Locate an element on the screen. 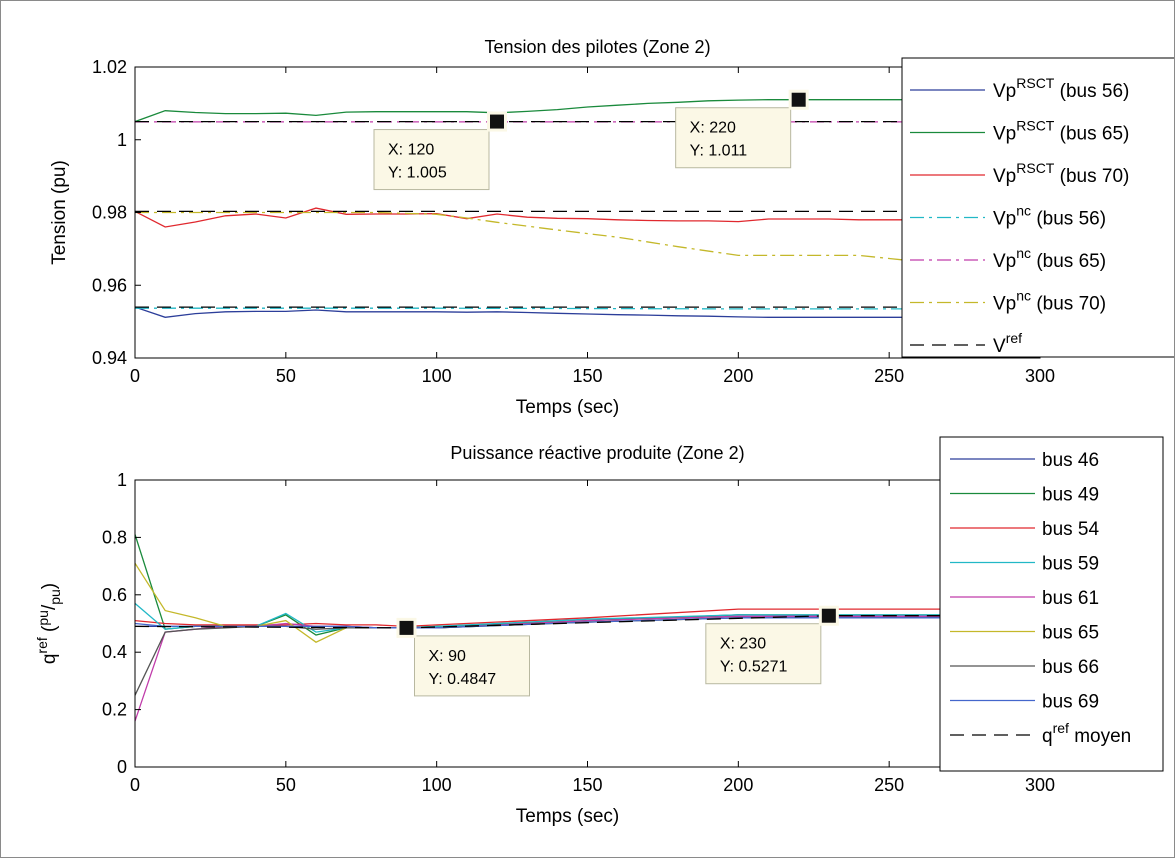 The height and width of the screenshot is (863, 1175). y-tick-label: 0.8 is located at coordinates (114, 537).